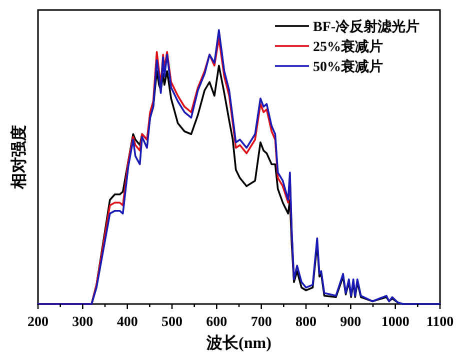 This screenshot has height=364, width=474. Describe the element at coordinates (172, 322) in the screenshot. I see `x-tick-label: 500` at that location.